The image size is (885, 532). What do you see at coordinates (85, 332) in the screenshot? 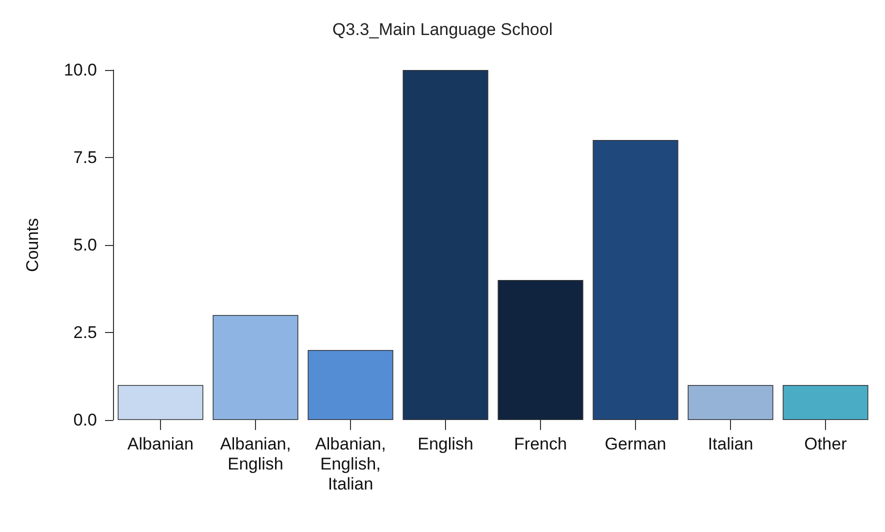
I see `y-tick-label: 2.5` at bounding box center [85, 332].